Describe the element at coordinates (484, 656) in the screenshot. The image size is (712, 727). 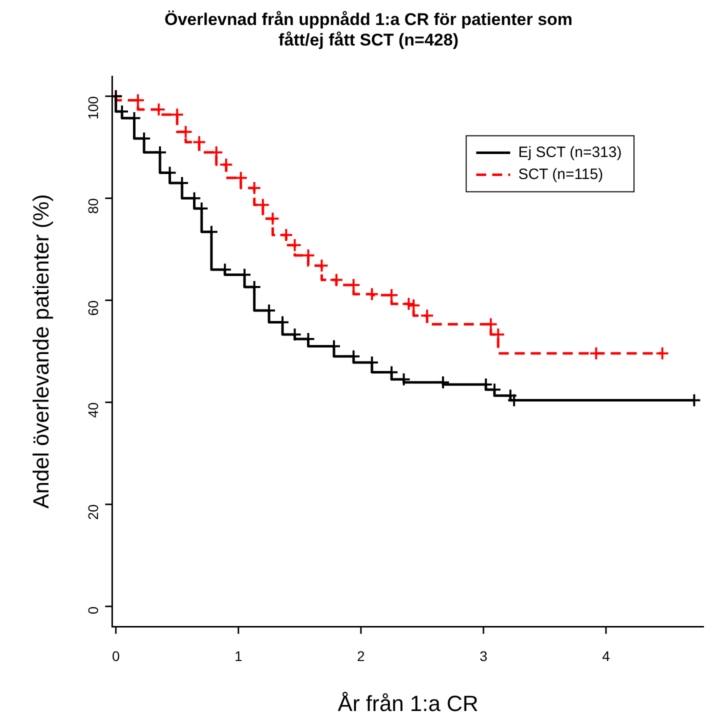
I see `x-tick-label: 3` at that location.